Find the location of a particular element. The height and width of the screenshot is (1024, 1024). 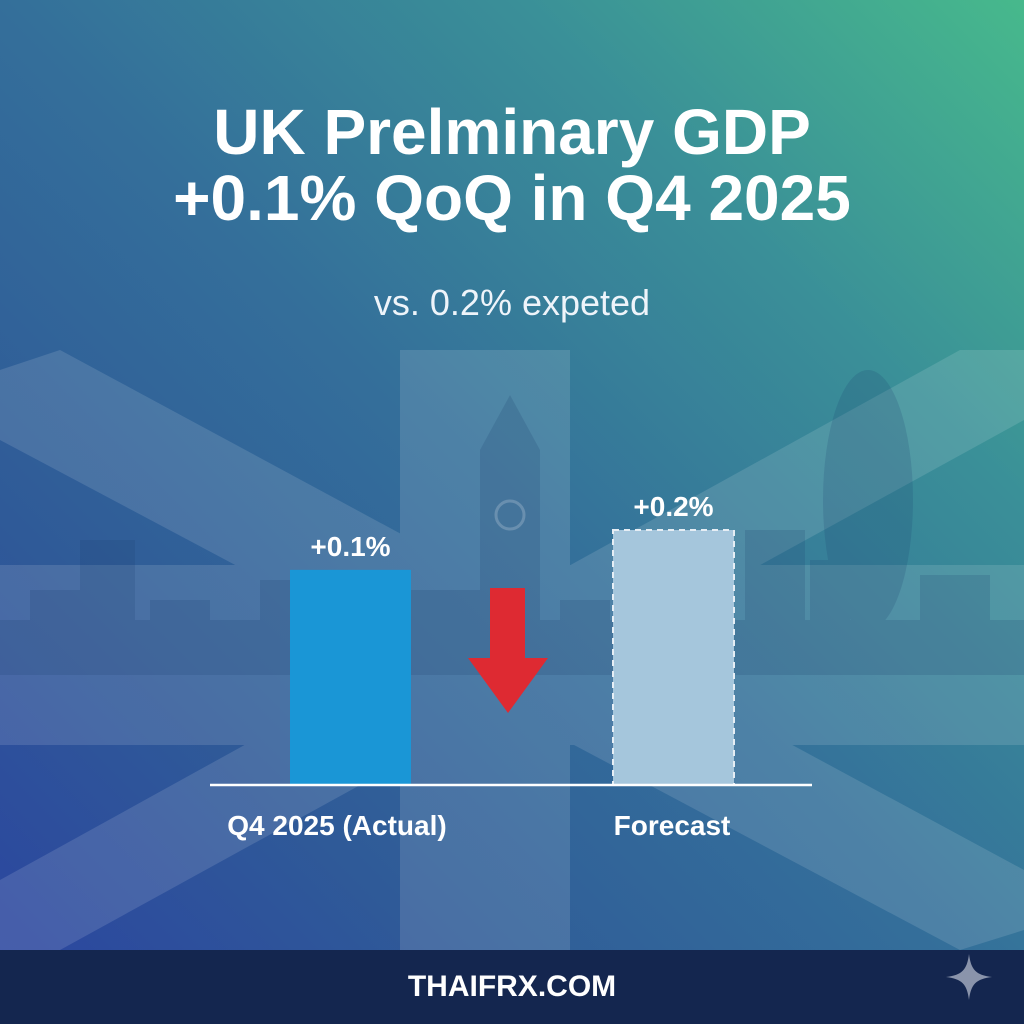

footer-bar: THAIFRX.COM is located at coordinates (512, 987).